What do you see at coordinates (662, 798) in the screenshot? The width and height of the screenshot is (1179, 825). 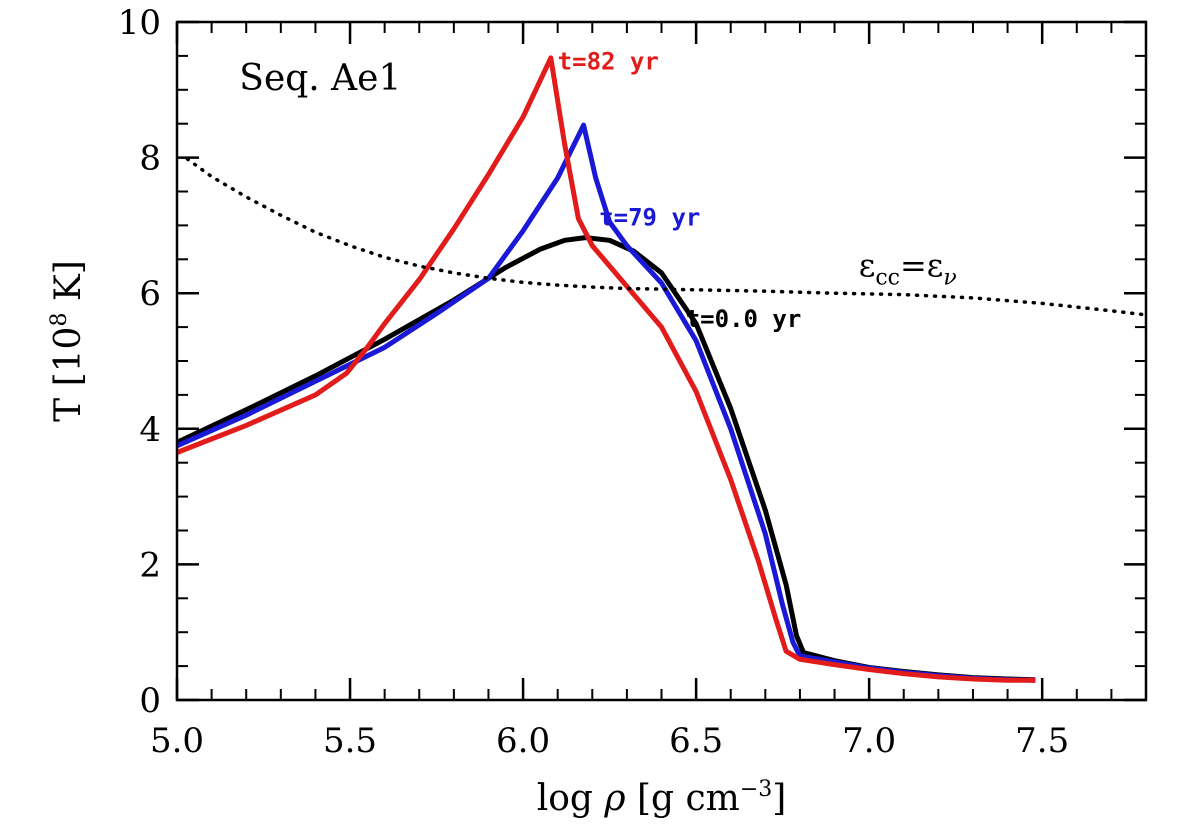 I see `x-axis-label: log ρ [g cm−3]` at bounding box center [662, 798].